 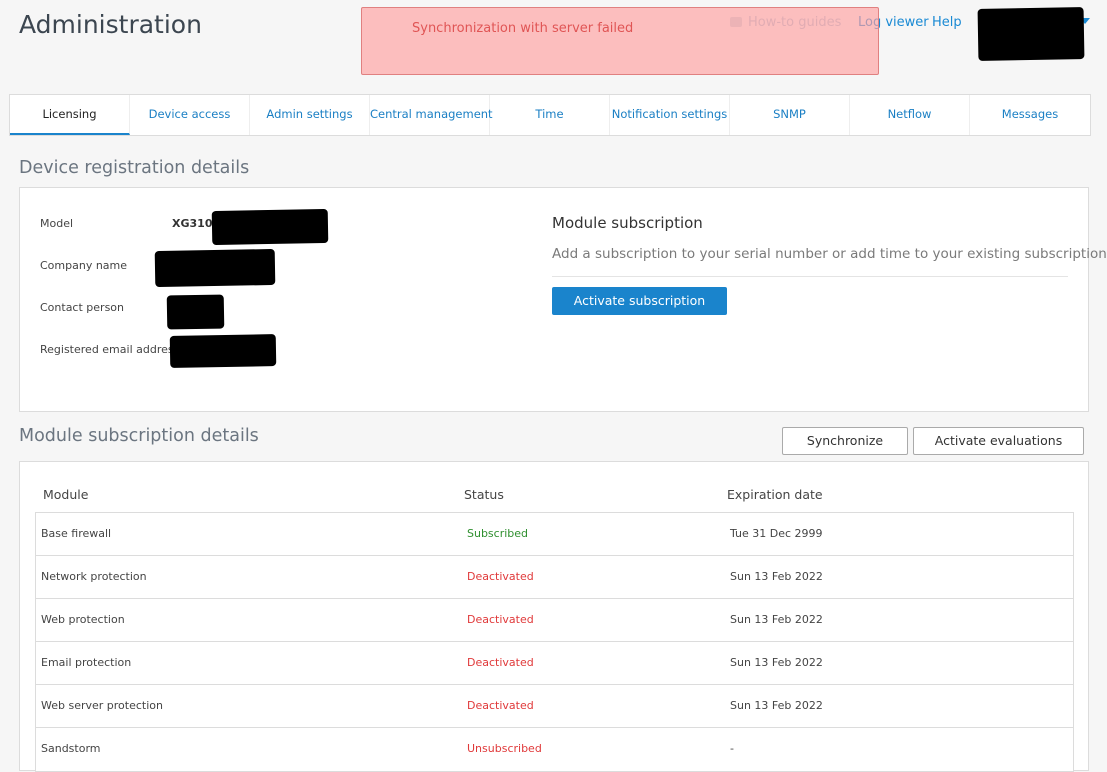 What do you see at coordinates (810, 276) in the screenshot?
I see `separator` at bounding box center [810, 276].